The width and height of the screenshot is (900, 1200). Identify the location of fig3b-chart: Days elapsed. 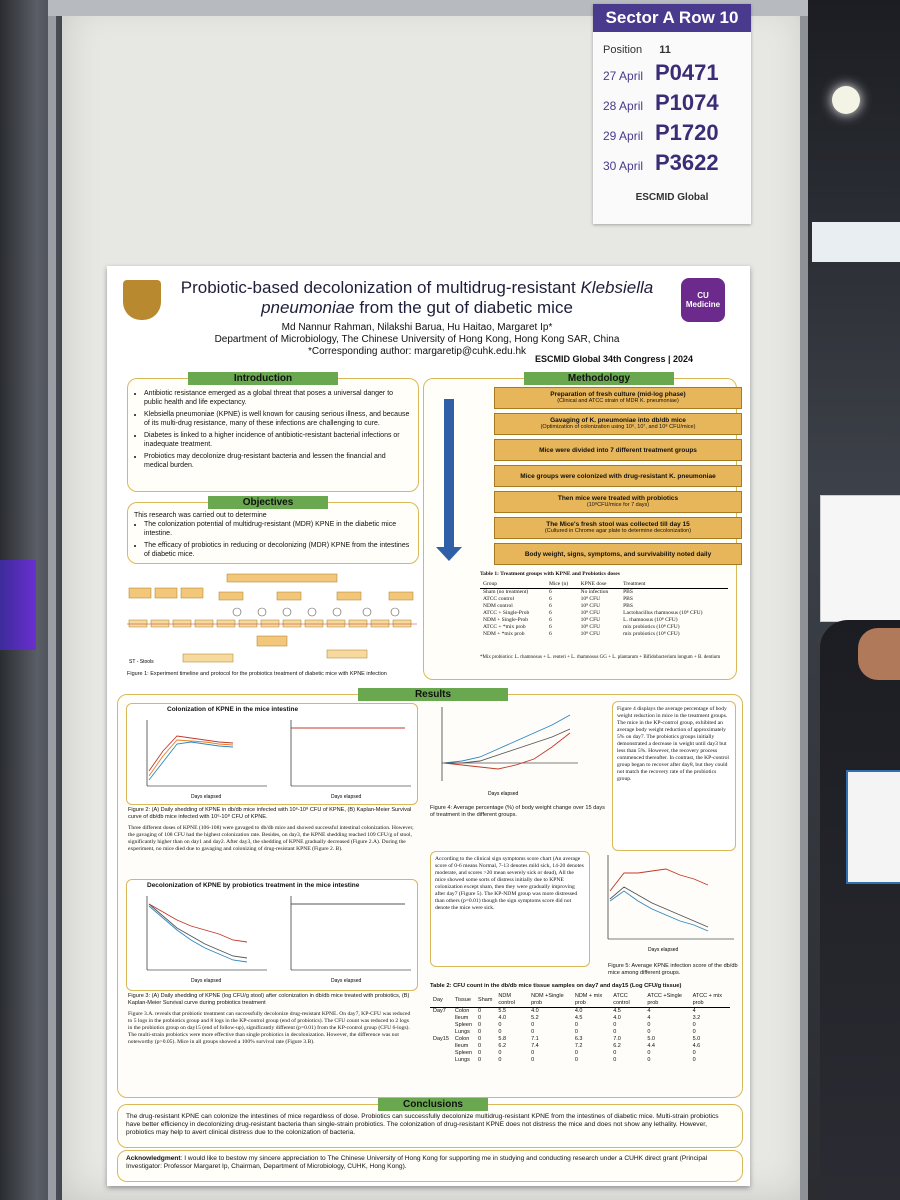
(350, 940).